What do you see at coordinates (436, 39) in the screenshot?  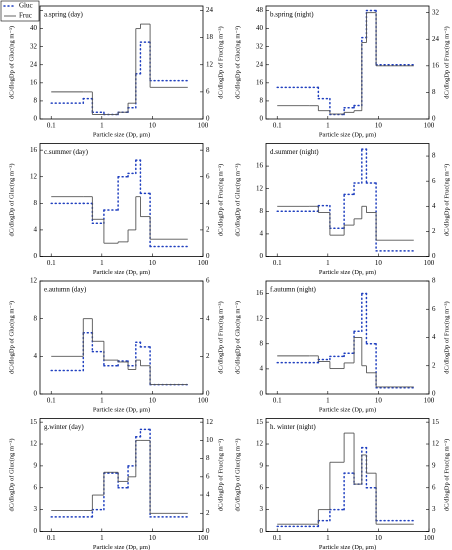 I see `y2-tick-label: 24` at bounding box center [436, 39].